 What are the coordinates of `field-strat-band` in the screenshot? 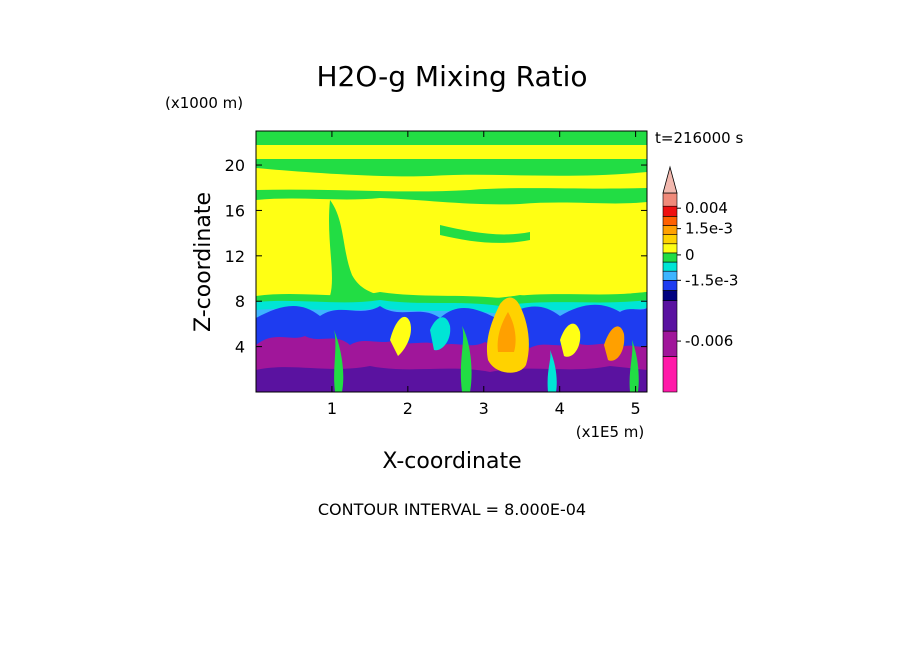 It's located at (451, 152).